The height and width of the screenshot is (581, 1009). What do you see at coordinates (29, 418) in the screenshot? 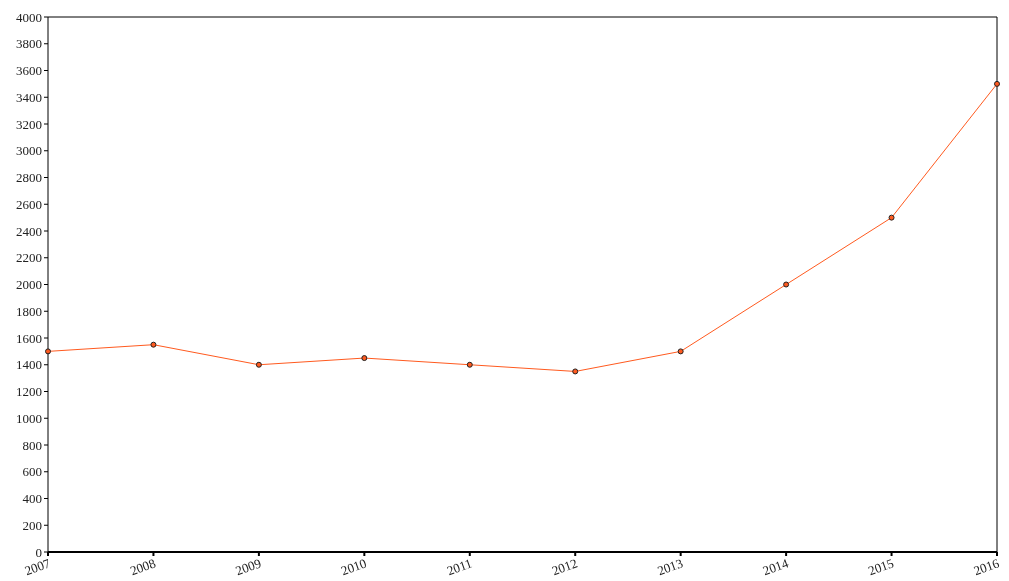
I see `y-tick-label: 1000` at bounding box center [29, 418].